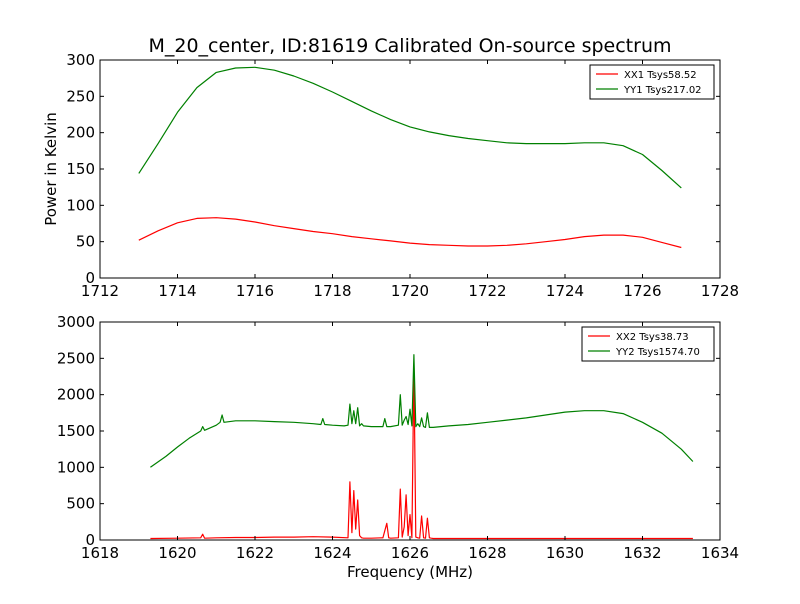 The width and height of the screenshot is (800, 604). What do you see at coordinates (90, 278) in the screenshot?
I see `top-y-tick-label: 0` at bounding box center [90, 278].